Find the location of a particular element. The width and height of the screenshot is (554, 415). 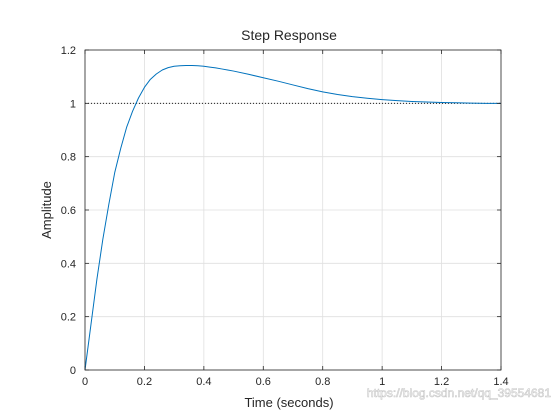

y-axis-label: Amplitude is located at coordinates (46, 210).